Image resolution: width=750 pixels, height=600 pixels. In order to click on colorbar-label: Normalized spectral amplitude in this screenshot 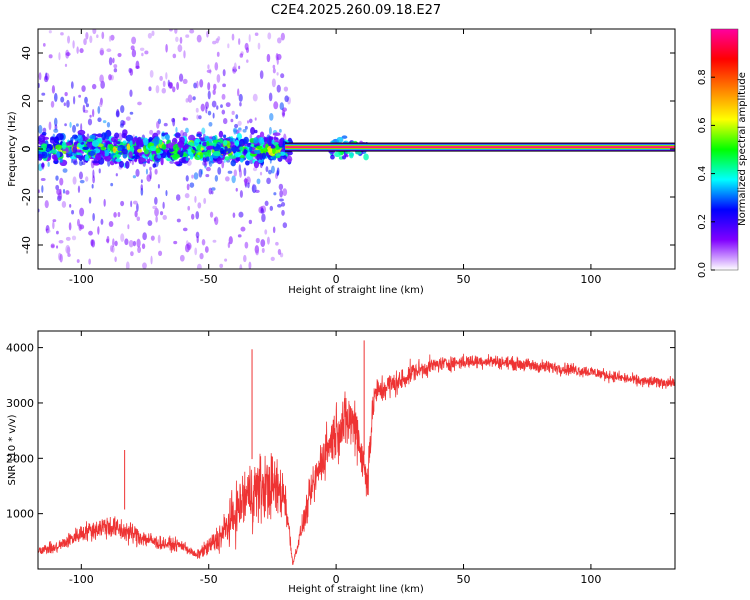, I will do `click(742, 149)`.